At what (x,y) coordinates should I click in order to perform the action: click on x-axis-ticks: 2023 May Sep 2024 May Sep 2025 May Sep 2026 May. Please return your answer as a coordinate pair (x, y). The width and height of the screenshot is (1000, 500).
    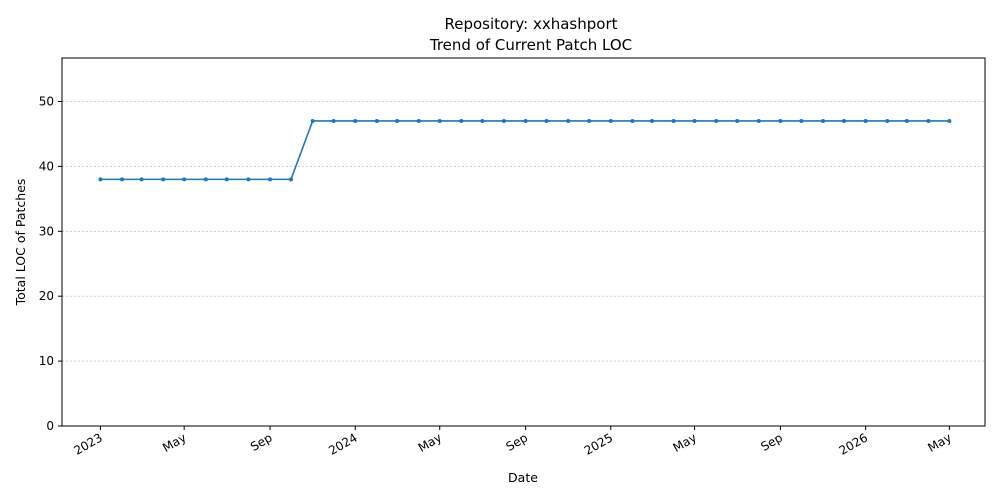
    Looking at the image, I should click on (512, 442).